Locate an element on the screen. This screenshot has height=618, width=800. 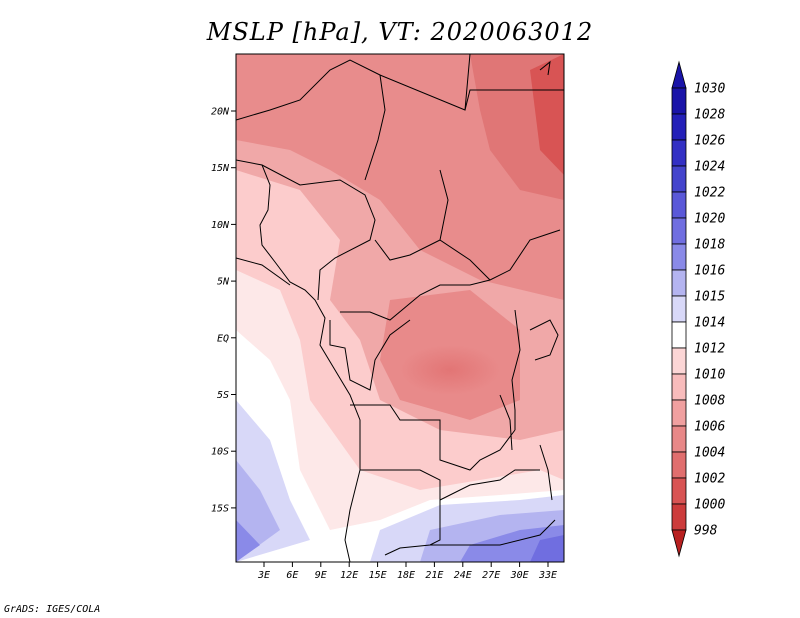
border-car-north is located at coordinates (407, 250).